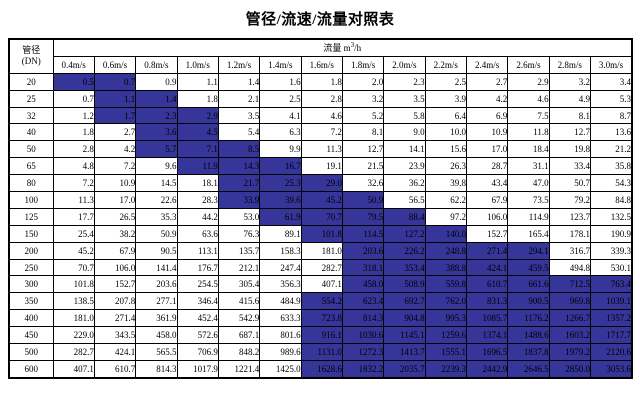  Describe the element at coordinates (156, 369) in the screenshot. I see `flow-cell: 814.3` at that location.